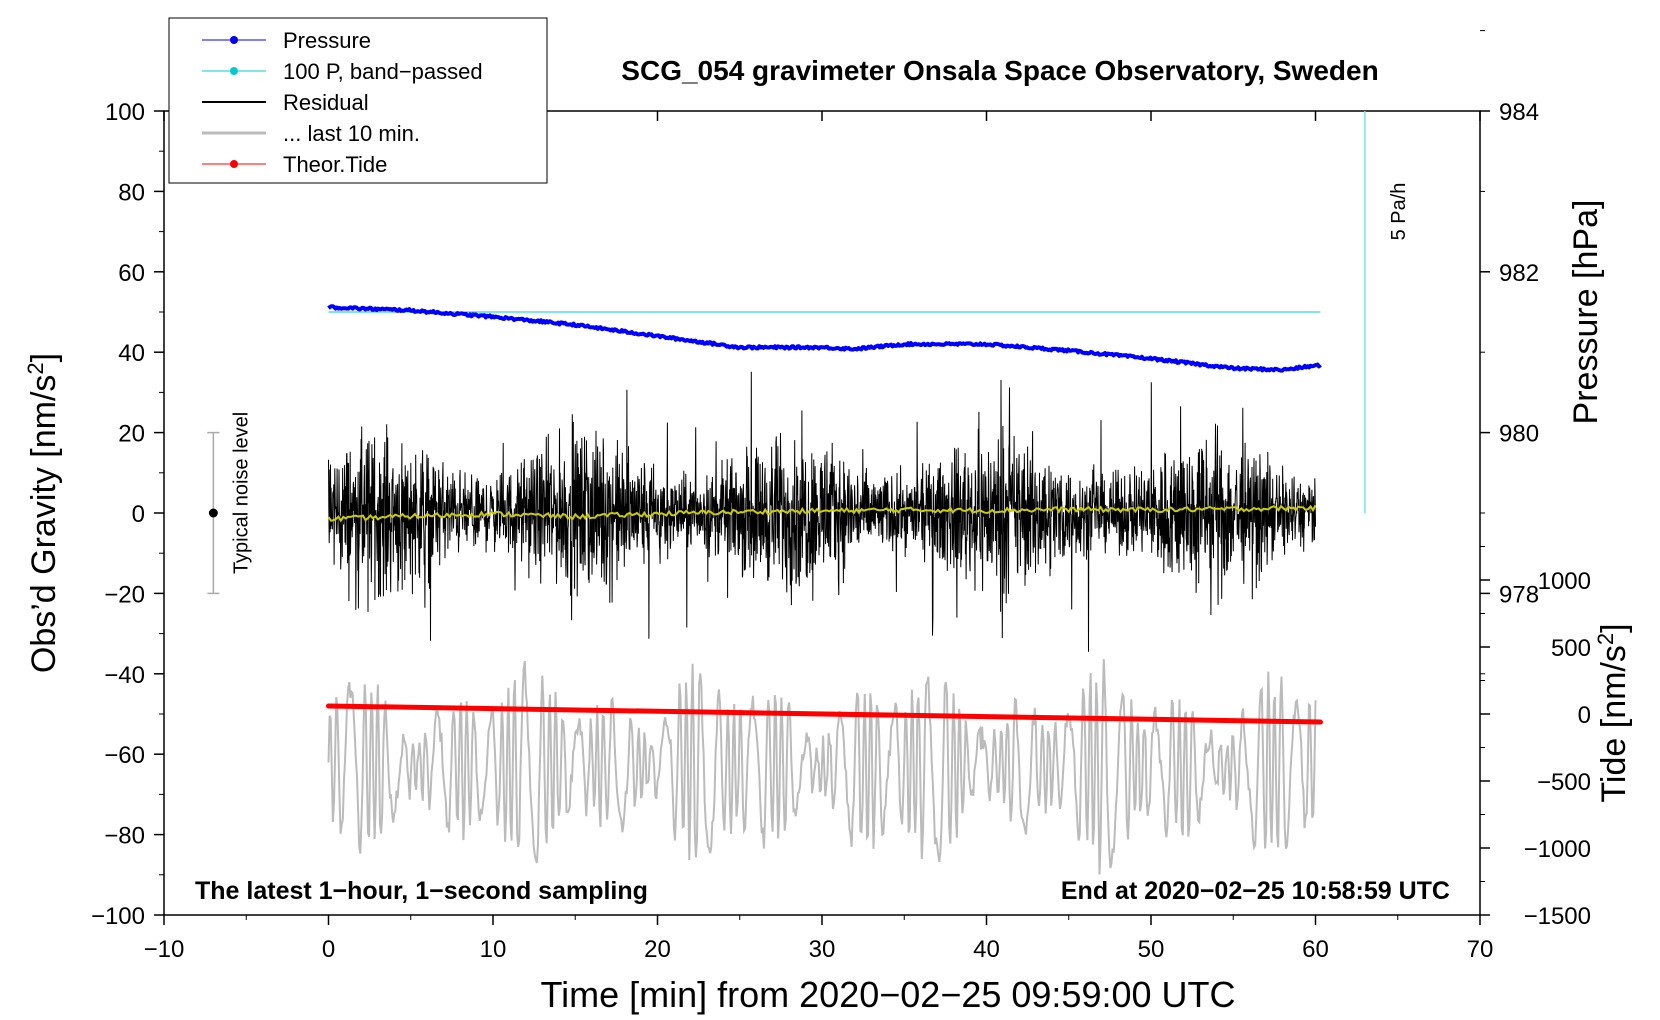  I want to click on last-10-min-line, so click(822, 767).